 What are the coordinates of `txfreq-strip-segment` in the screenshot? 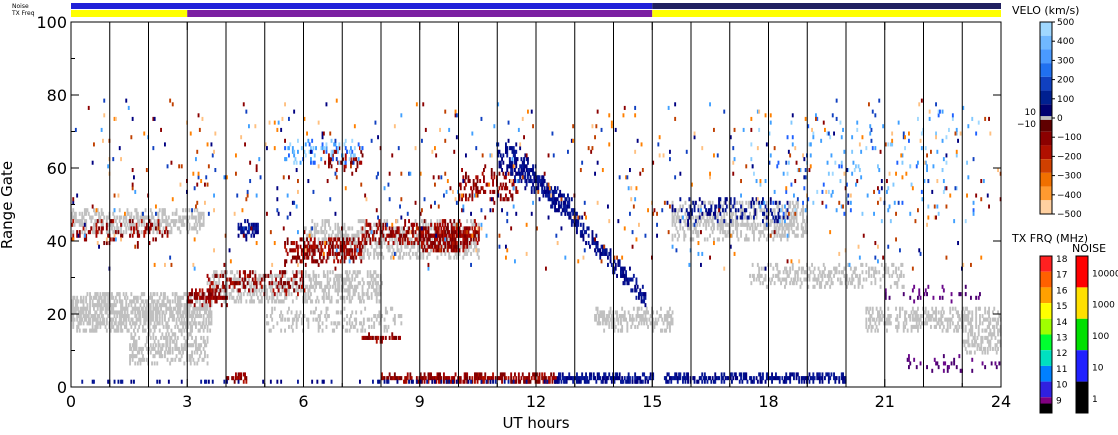 It's located at (129, 13).